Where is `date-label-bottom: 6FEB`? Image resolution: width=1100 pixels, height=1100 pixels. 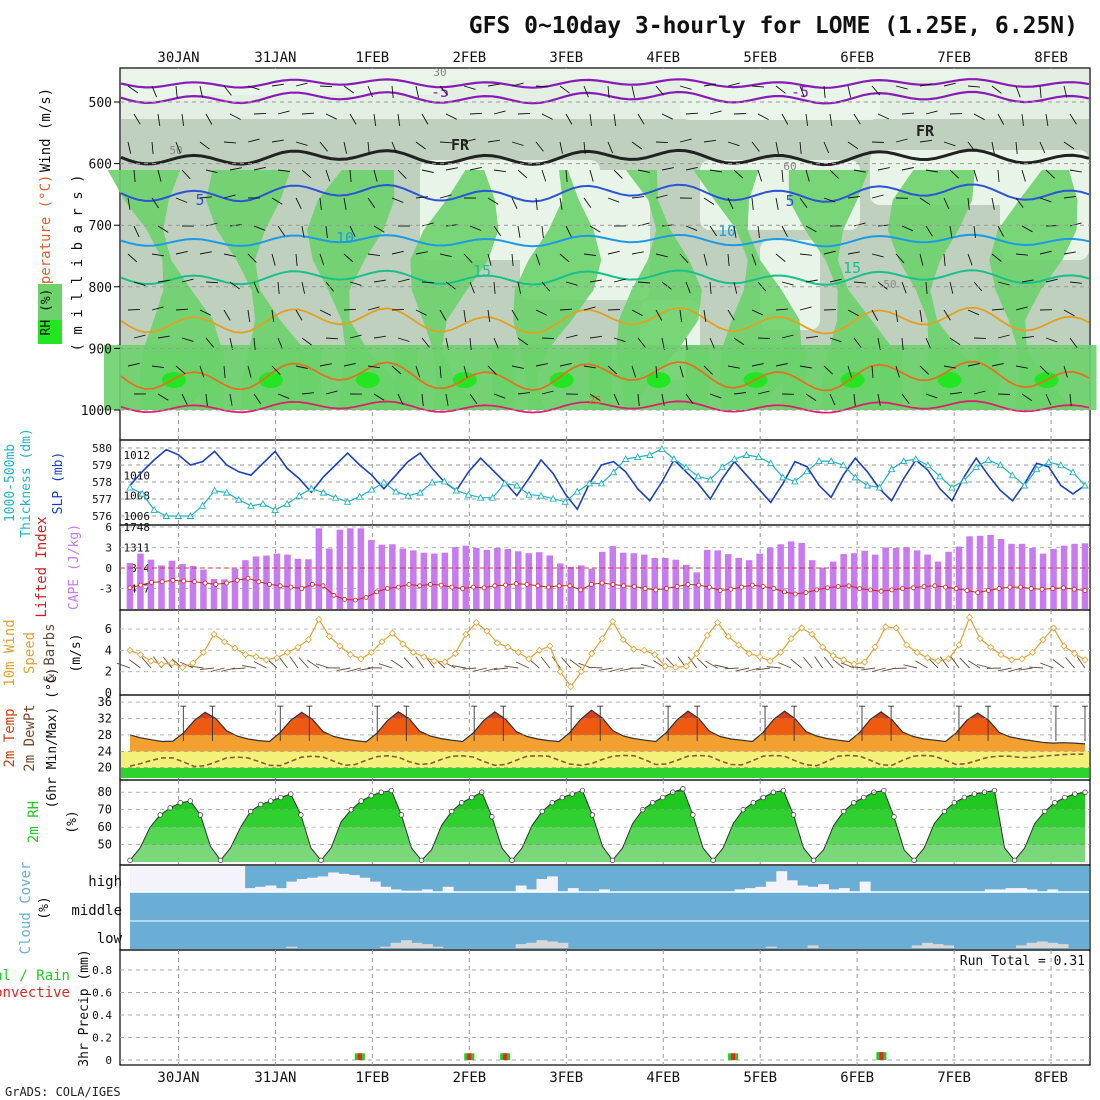 date-label-bottom: 6FEB is located at coordinates (857, 1078).